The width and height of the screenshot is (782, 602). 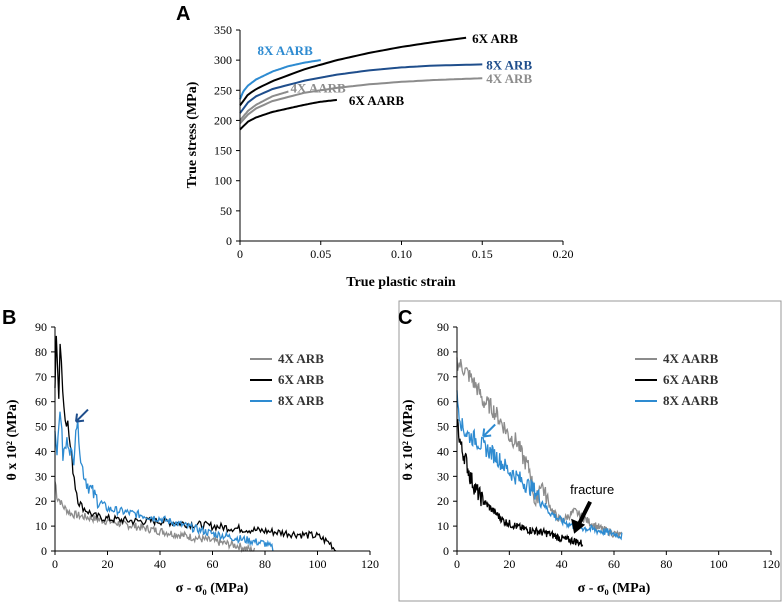 I want to click on panel-a-label-8x-aarb: 8X AARB, so click(x=285, y=50).